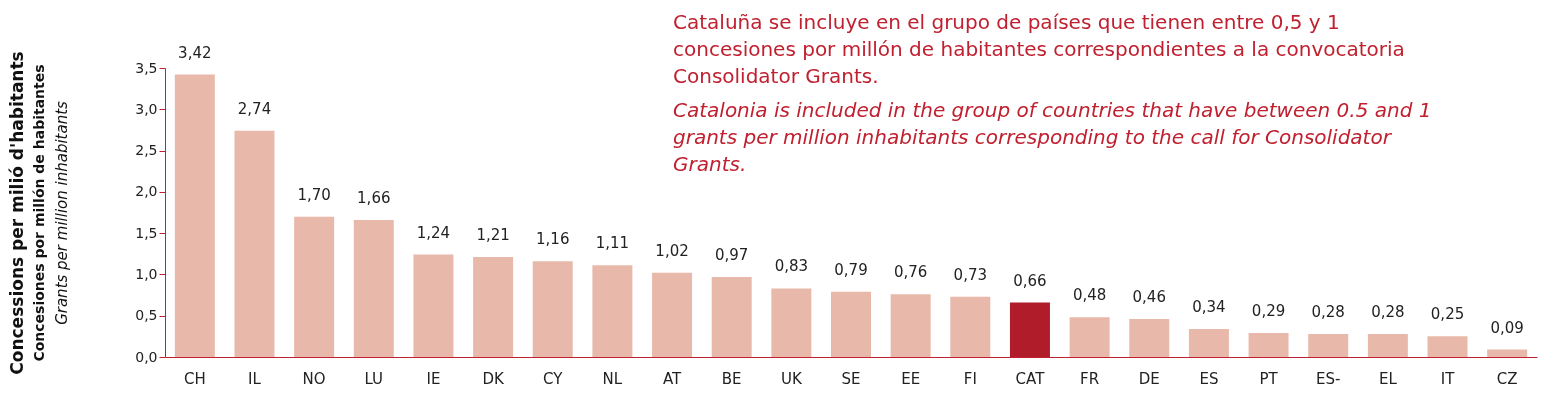  What do you see at coordinates (194, 378) in the screenshot?
I see `x-tick-label: CH` at bounding box center [194, 378].